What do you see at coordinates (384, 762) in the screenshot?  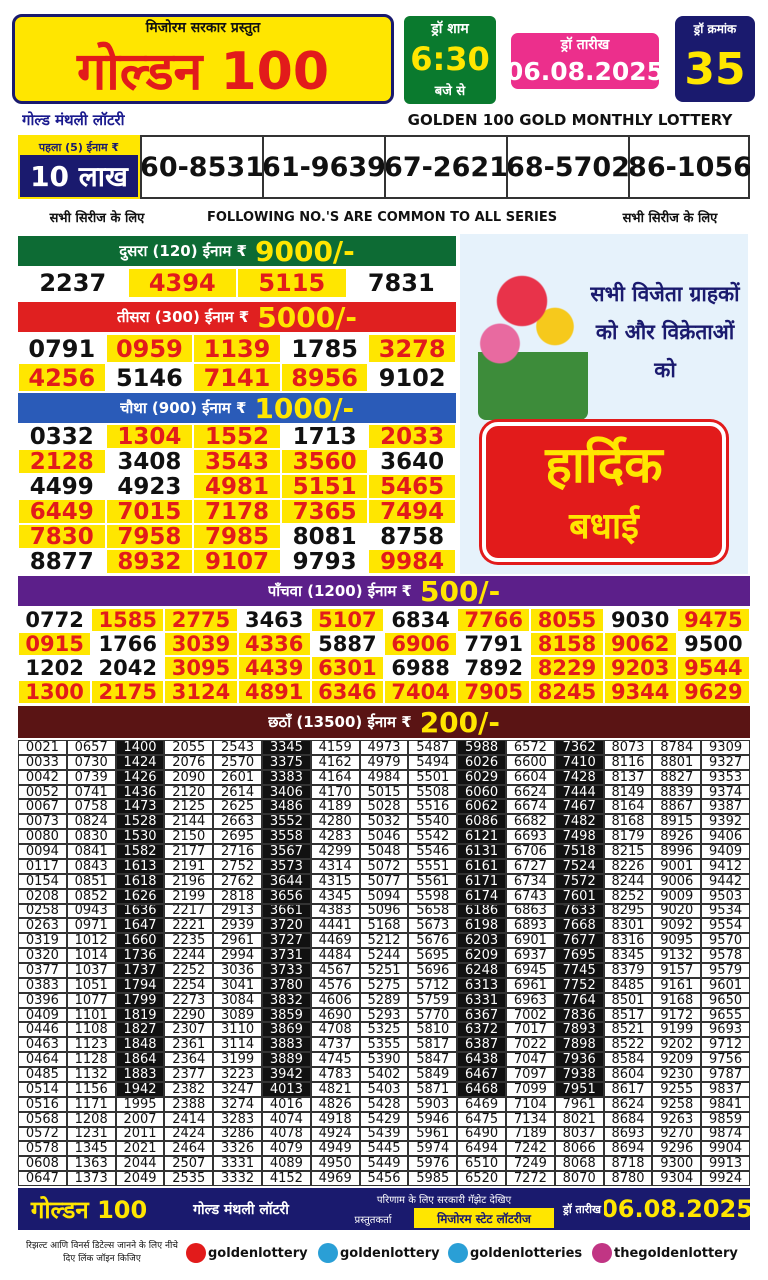 I see `winning-number: 4979` at bounding box center [384, 762].